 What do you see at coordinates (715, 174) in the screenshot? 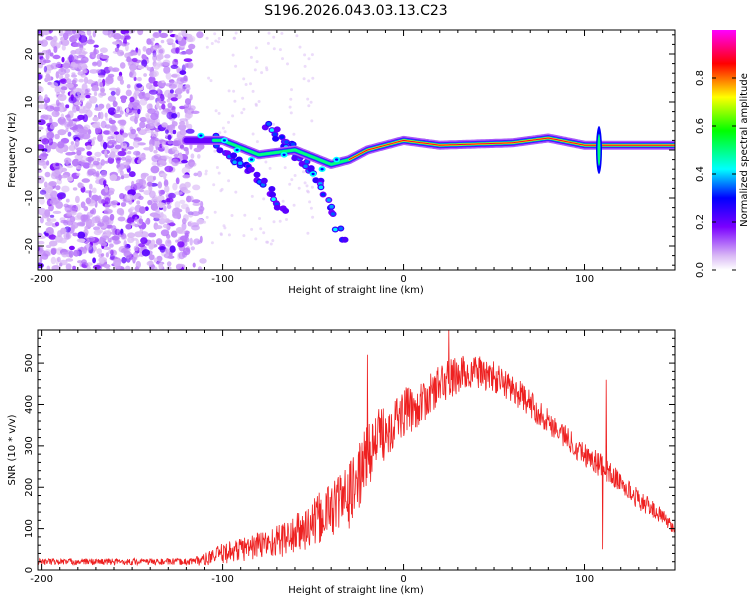
I see `colorbar-ticks: 0.0 0.2 0.4 0.6 0.8` at bounding box center [715, 174].